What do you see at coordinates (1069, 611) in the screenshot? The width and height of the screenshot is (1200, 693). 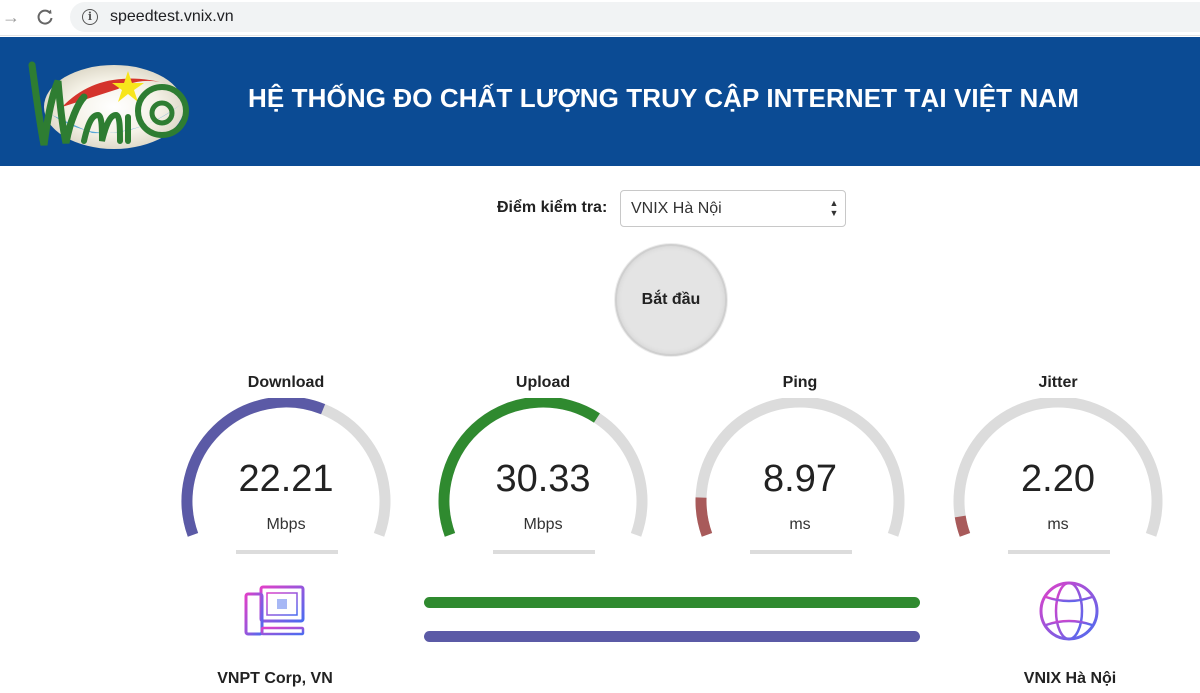 I see `globe-icon` at bounding box center [1069, 611].